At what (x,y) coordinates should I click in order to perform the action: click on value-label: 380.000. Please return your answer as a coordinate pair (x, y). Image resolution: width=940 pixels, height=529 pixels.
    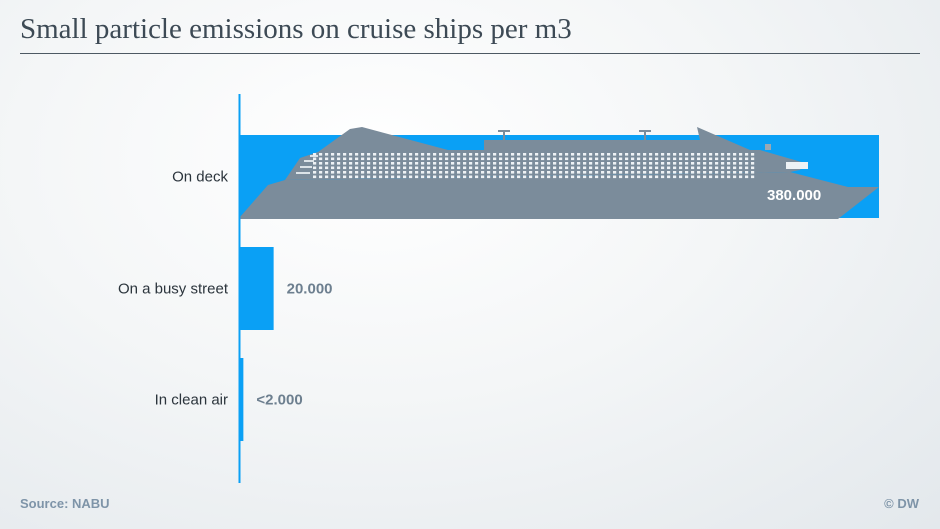
    Looking at the image, I should click on (794, 195).